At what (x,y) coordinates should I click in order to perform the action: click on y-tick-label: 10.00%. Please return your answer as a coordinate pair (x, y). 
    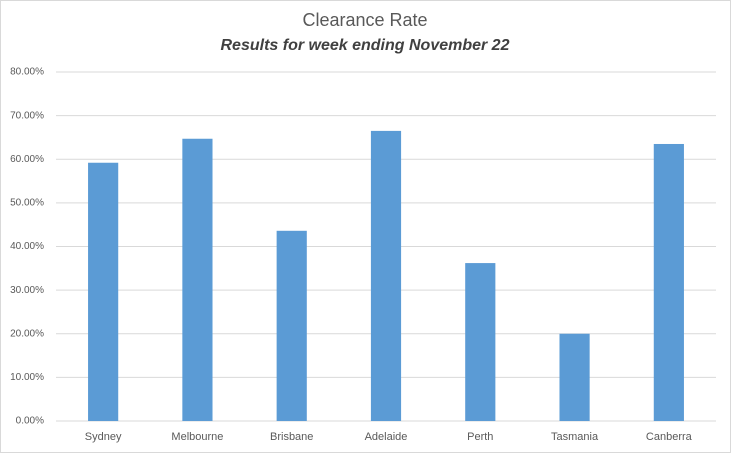
    Looking at the image, I should click on (27, 377).